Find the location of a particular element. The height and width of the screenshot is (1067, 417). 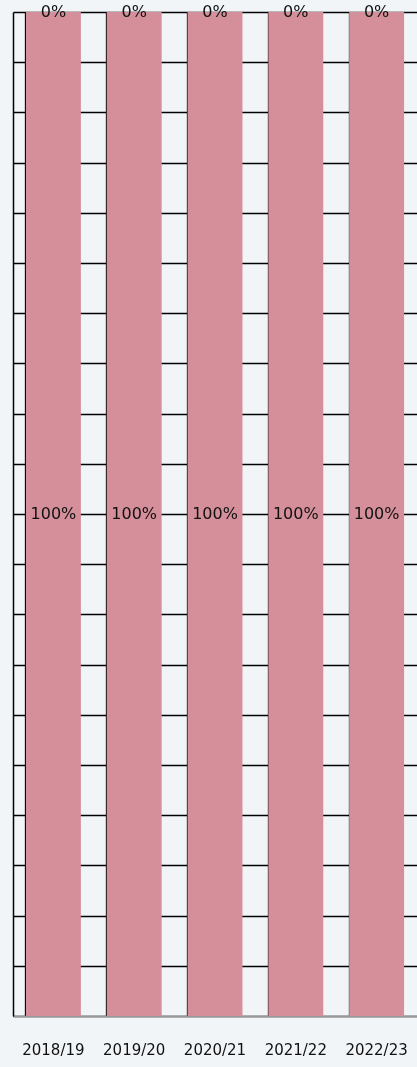

x-tick-label: 2022/23 is located at coordinates (376, 1049).